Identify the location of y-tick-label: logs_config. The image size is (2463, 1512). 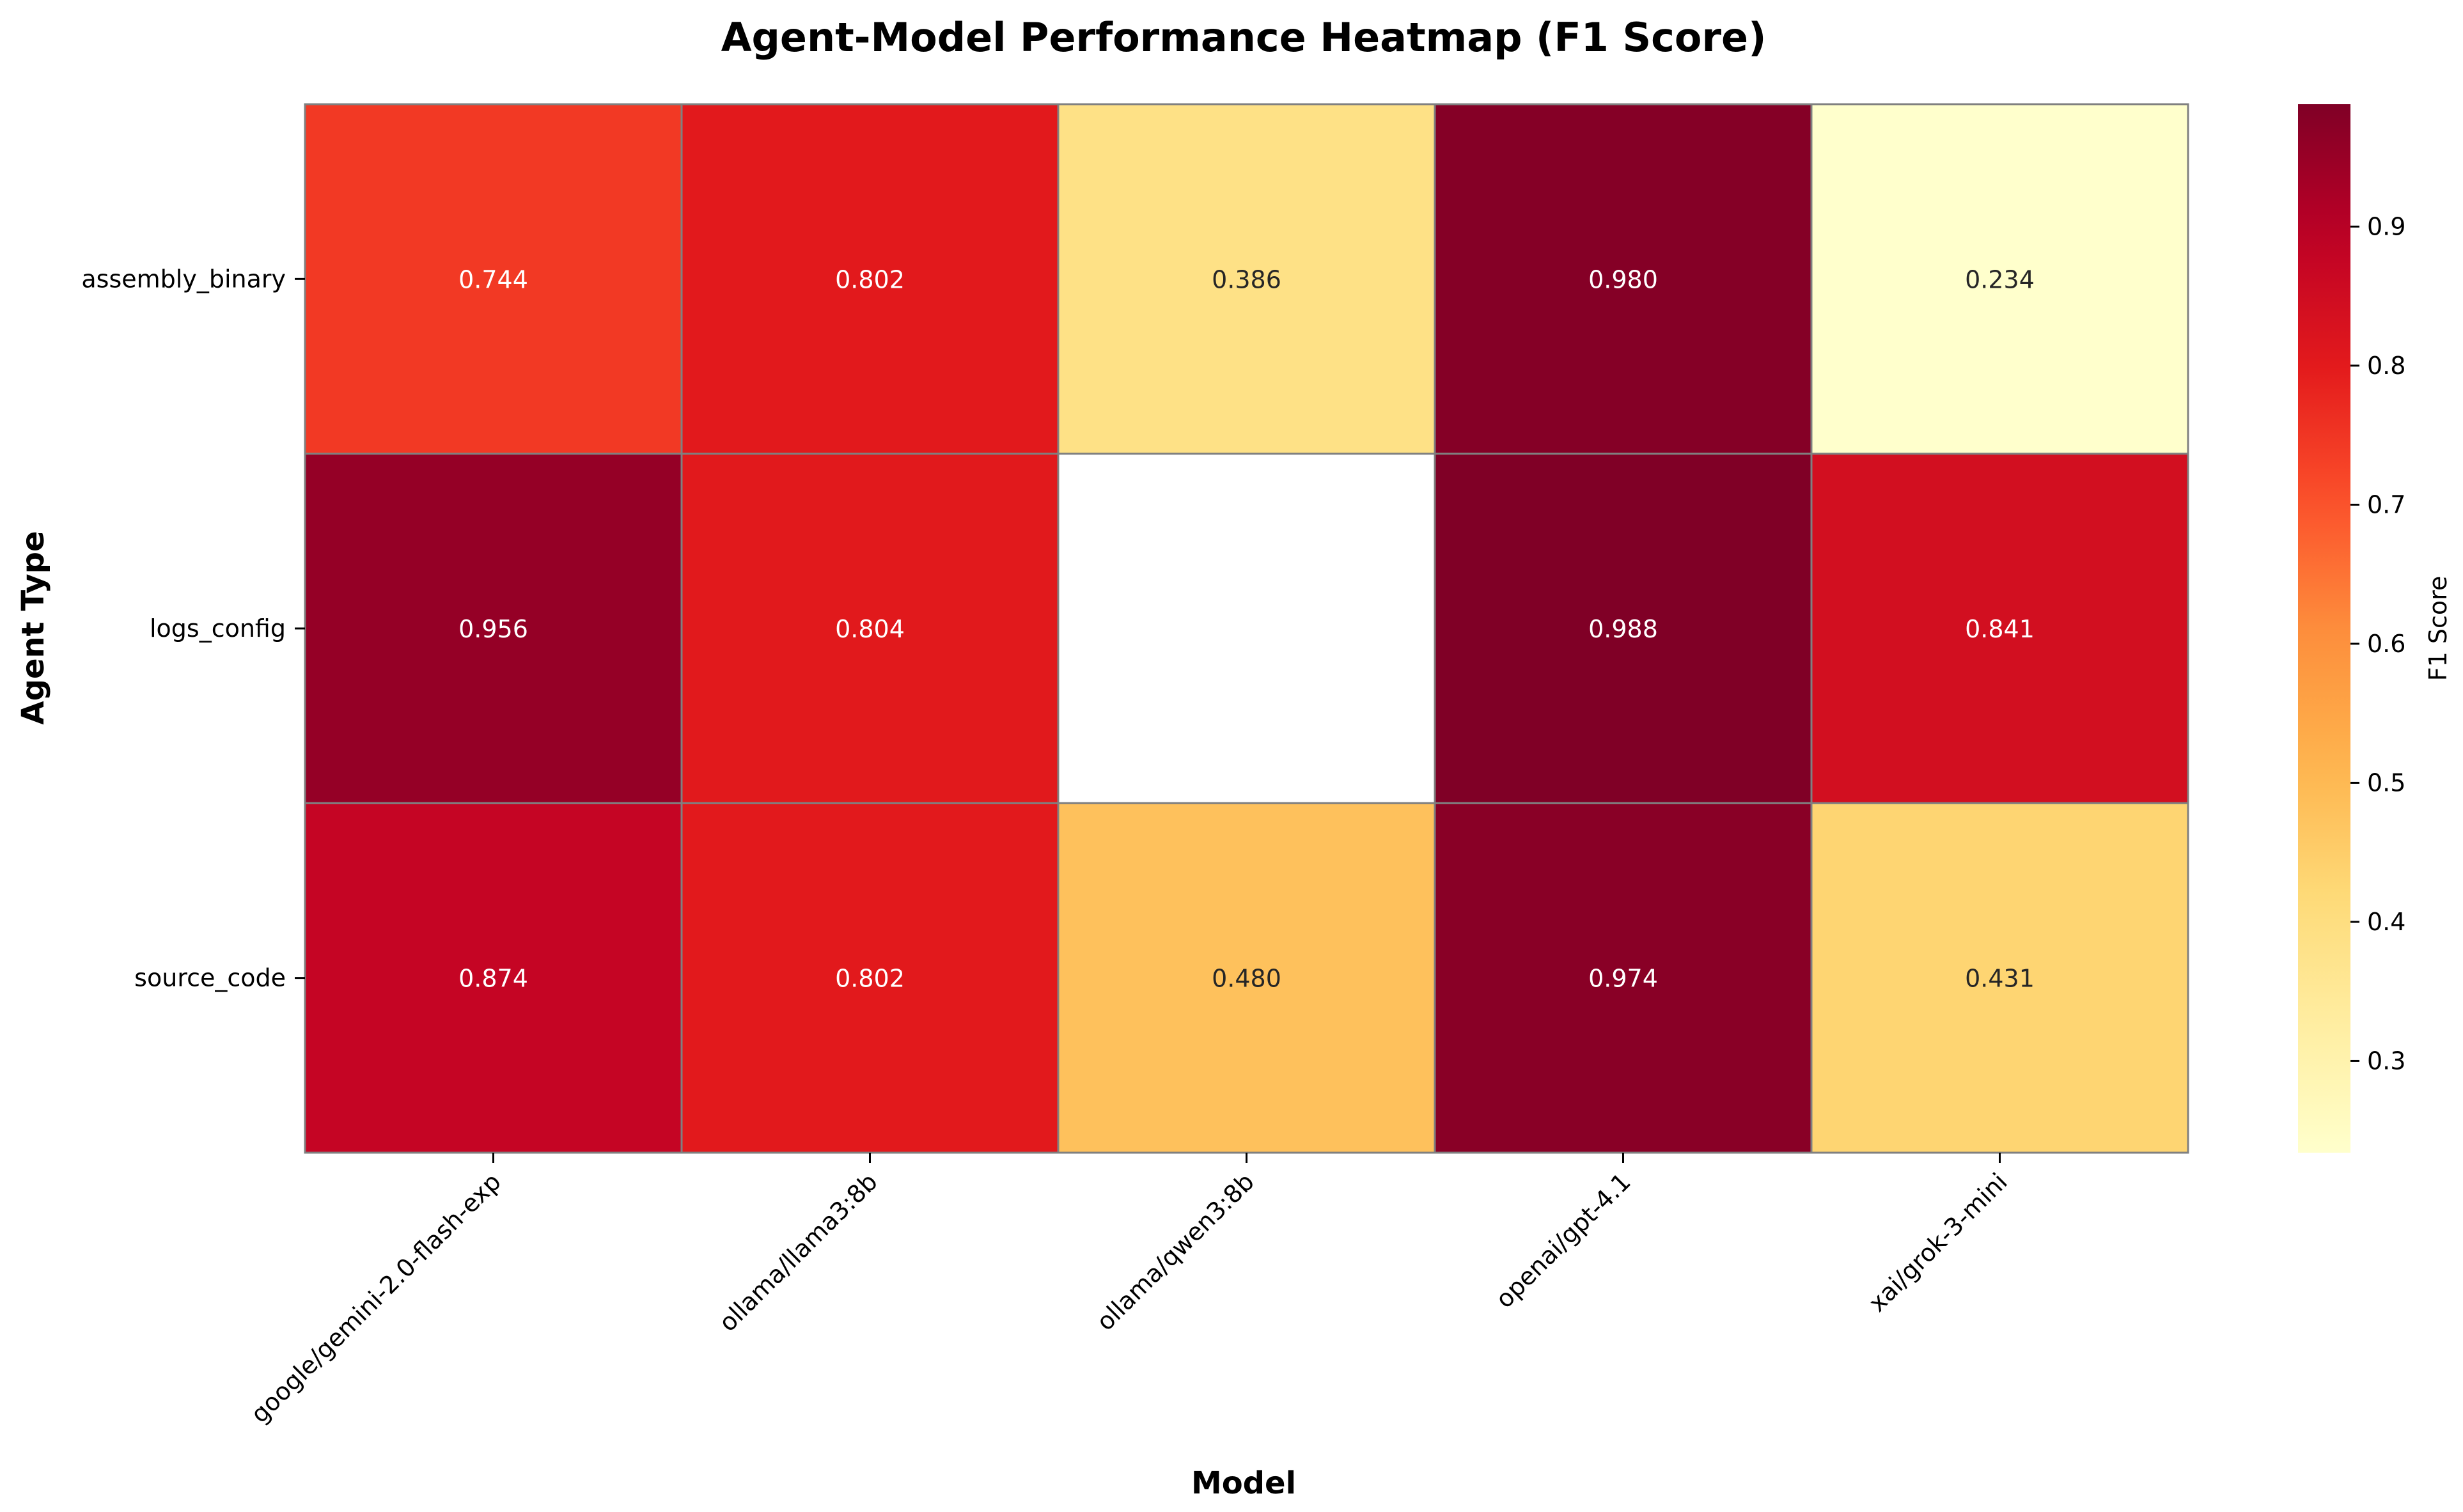
(218, 628).